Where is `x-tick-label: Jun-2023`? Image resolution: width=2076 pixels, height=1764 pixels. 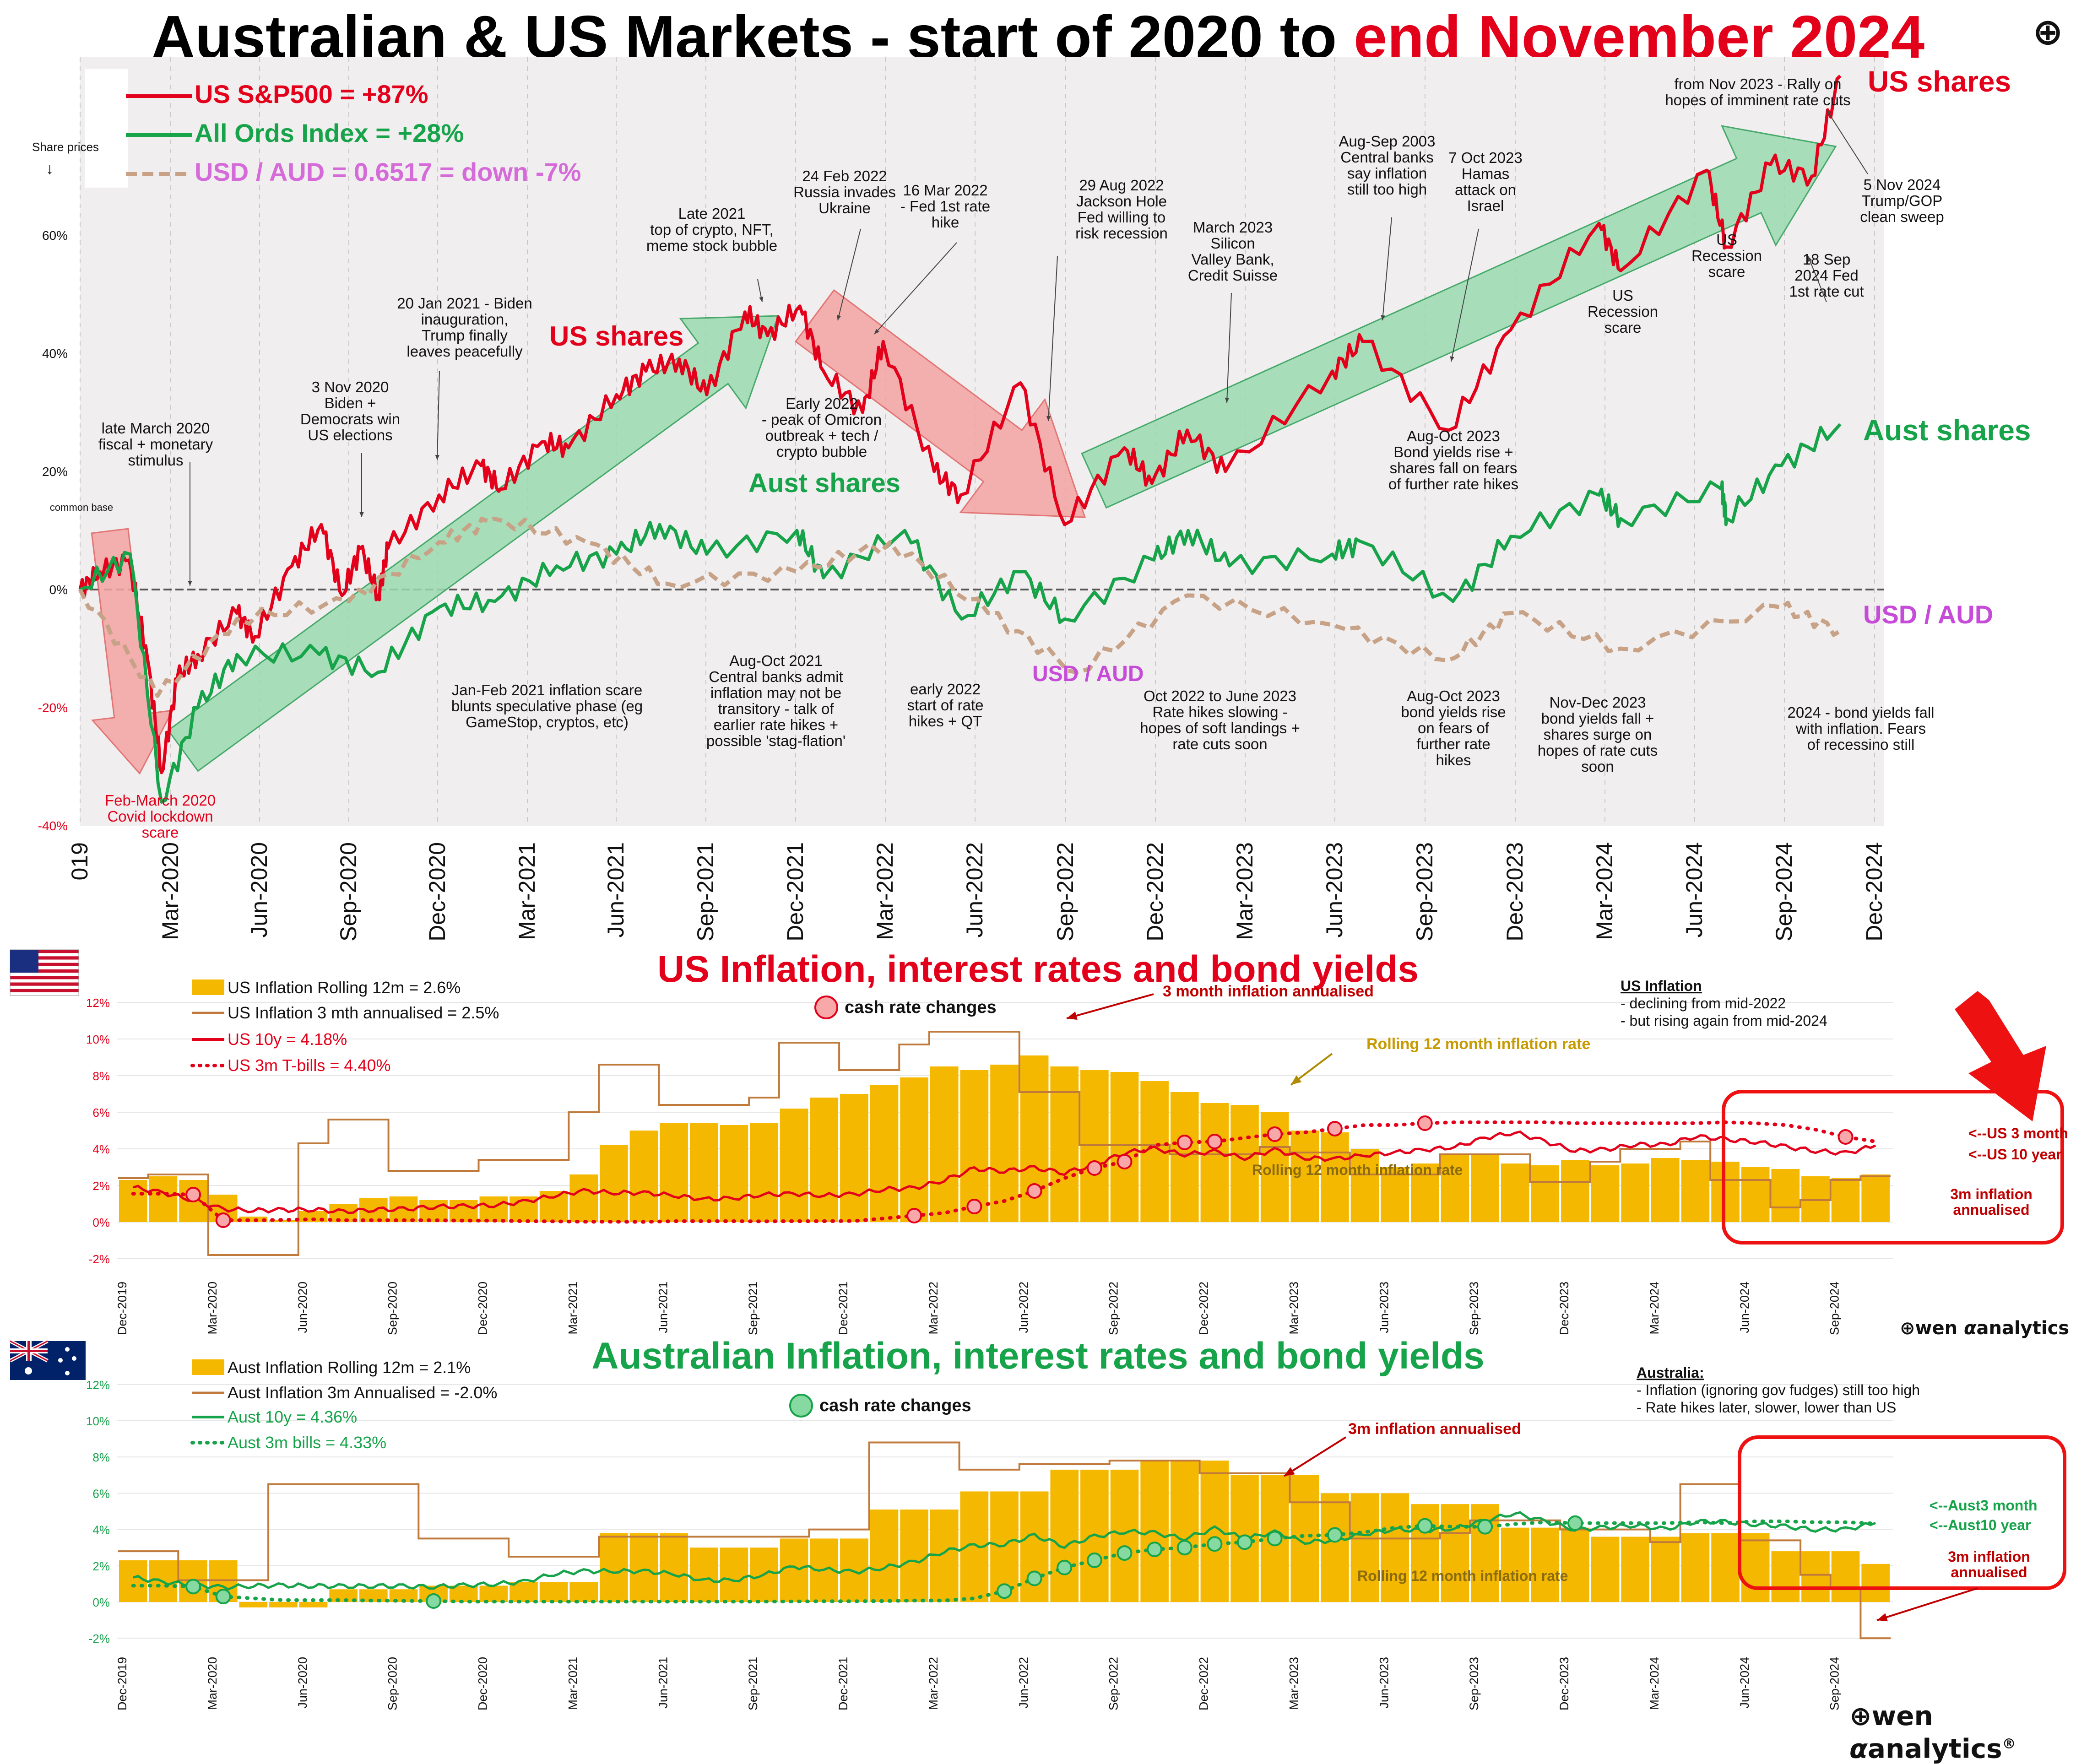
x-tick-label: Jun-2023 is located at coordinates (1384, 1308).